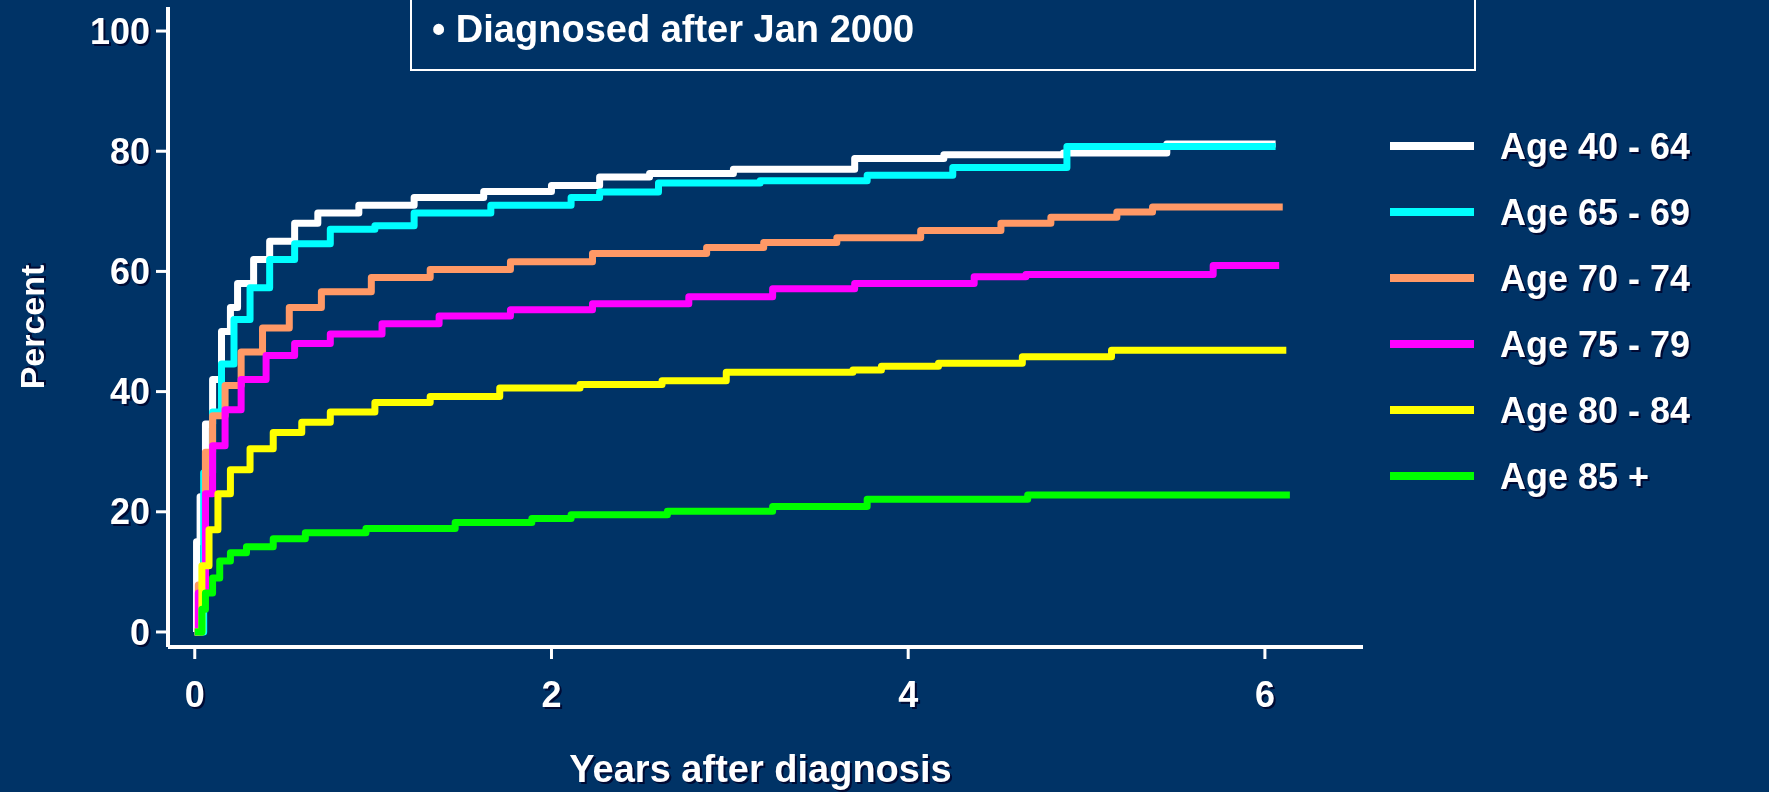 Image resolution: width=1769 pixels, height=792 pixels. I want to click on x-tick-label: 2, so click(551, 694).